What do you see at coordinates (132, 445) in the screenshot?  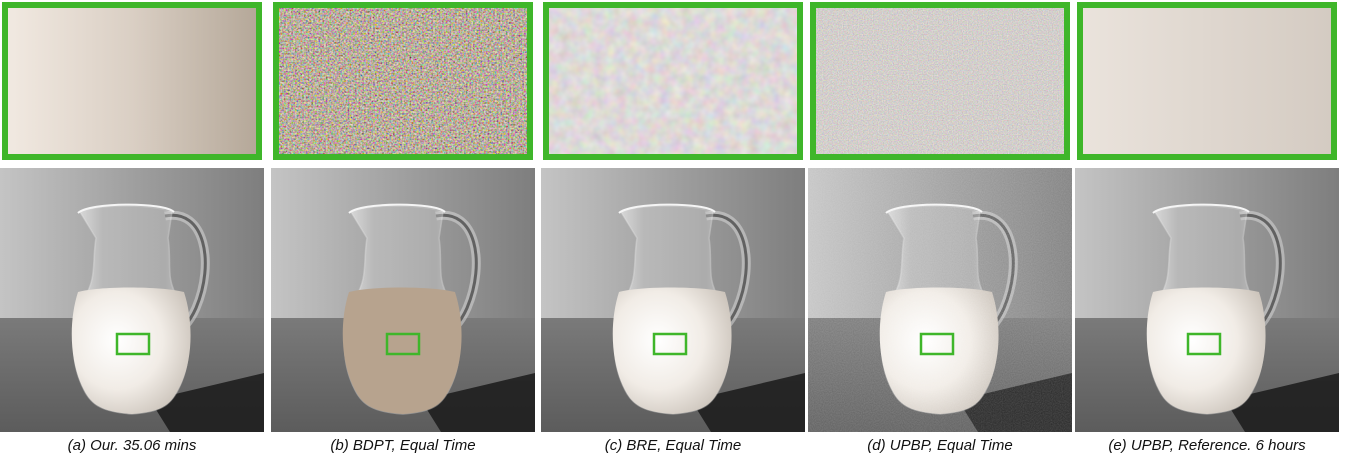 I see `caption: (a) Our. 35.06 mins` at bounding box center [132, 445].